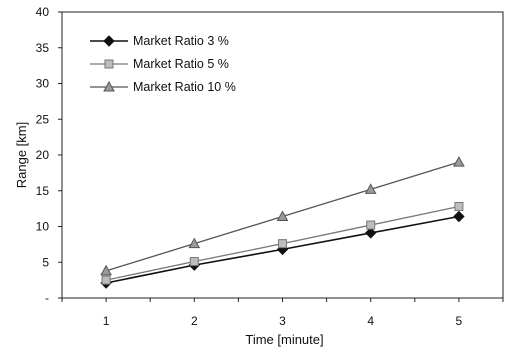 The image size is (509, 352). What do you see at coordinates (45, 262) in the screenshot?
I see `y-tick-label: 5` at bounding box center [45, 262].